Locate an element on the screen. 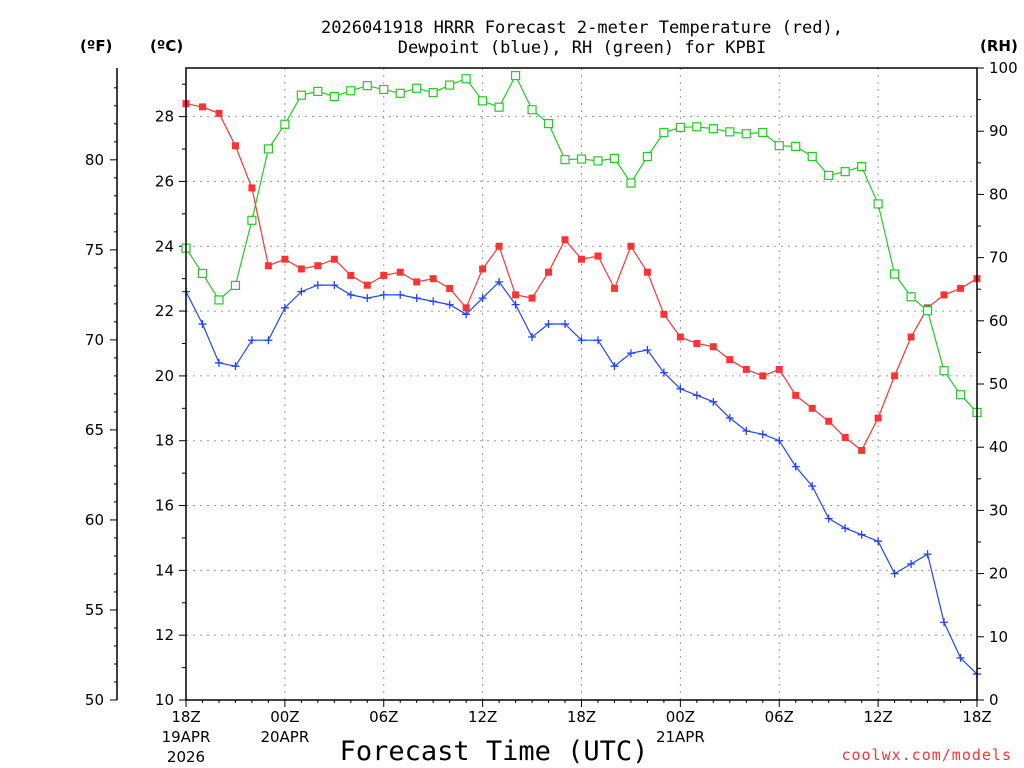 The image size is (1024, 768). rh-tick-label: 50 is located at coordinates (998, 384).